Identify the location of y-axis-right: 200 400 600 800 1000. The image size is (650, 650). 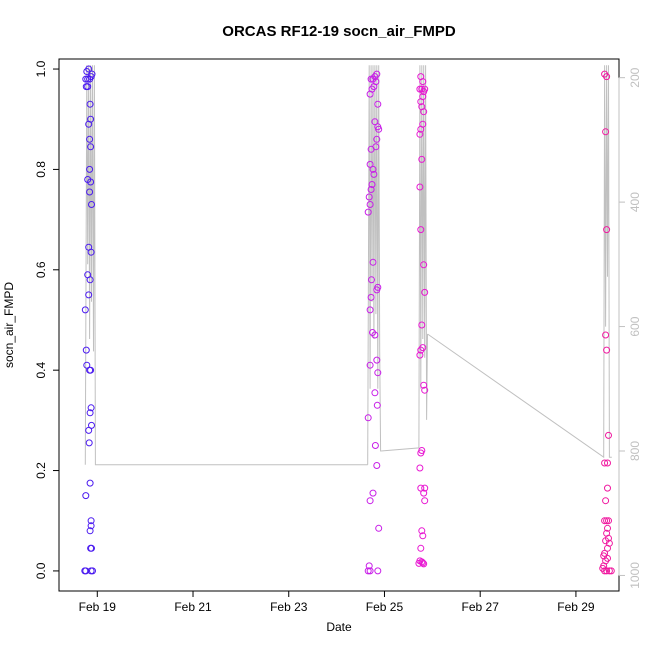
(630, 328).